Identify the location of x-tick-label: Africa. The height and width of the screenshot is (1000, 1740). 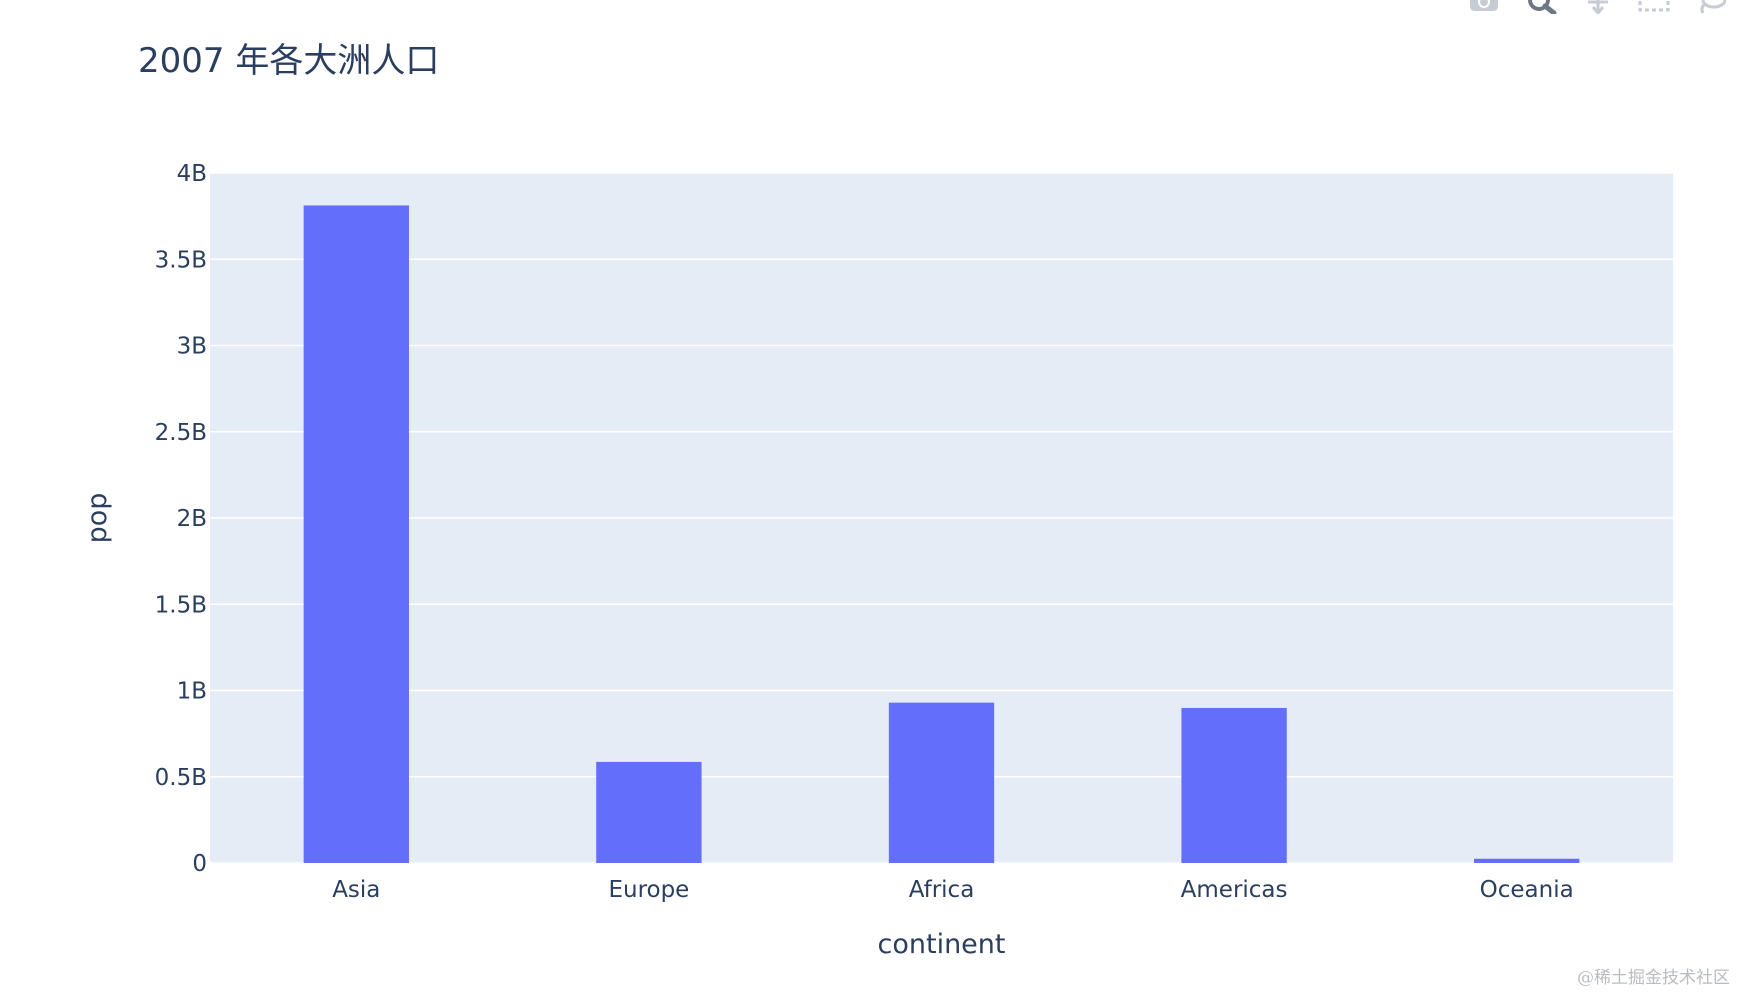
(942, 890).